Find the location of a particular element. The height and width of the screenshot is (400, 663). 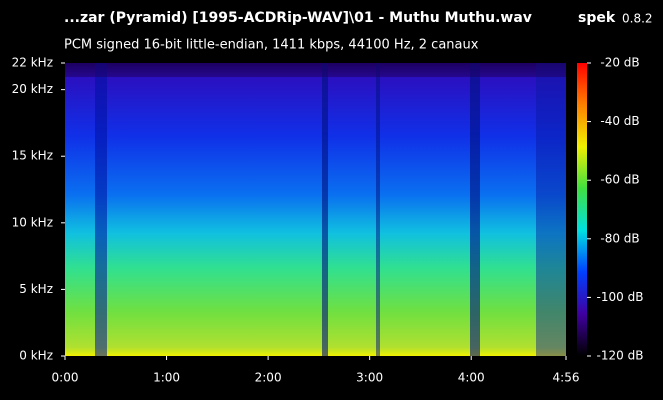

colorbar-tick-label: -20 dB is located at coordinates (619, 63).